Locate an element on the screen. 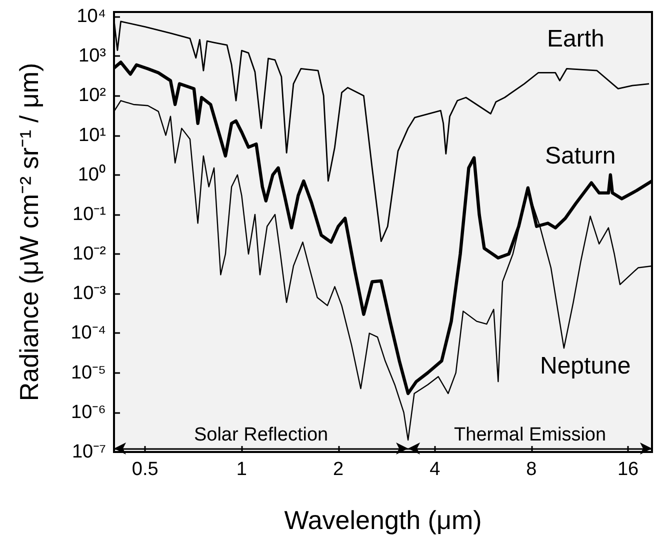 The height and width of the screenshot is (542, 656). series-label: Neptune is located at coordinates (585, 366).